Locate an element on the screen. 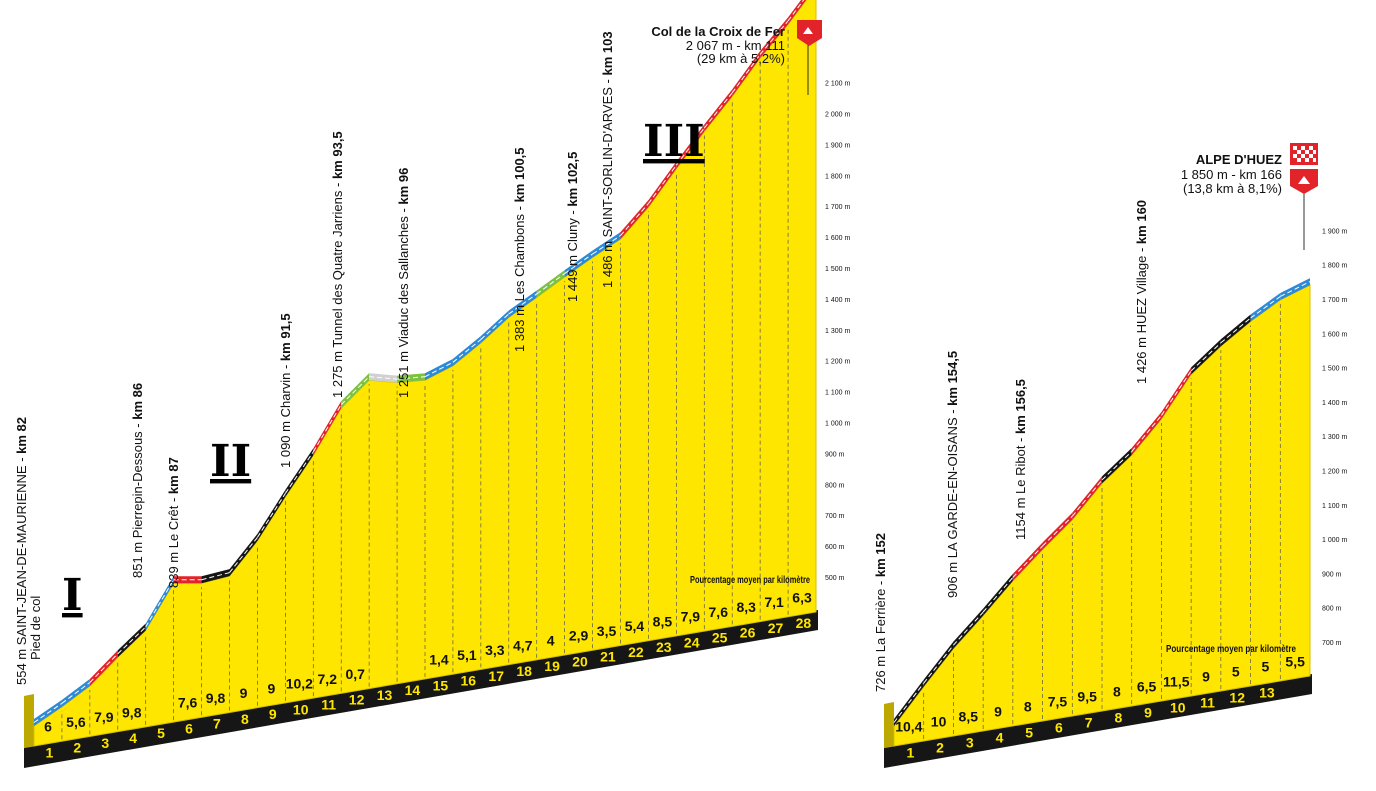 The image size is (1376, 791). segment-grade: 4,7 is located at coordinates (523, 645).